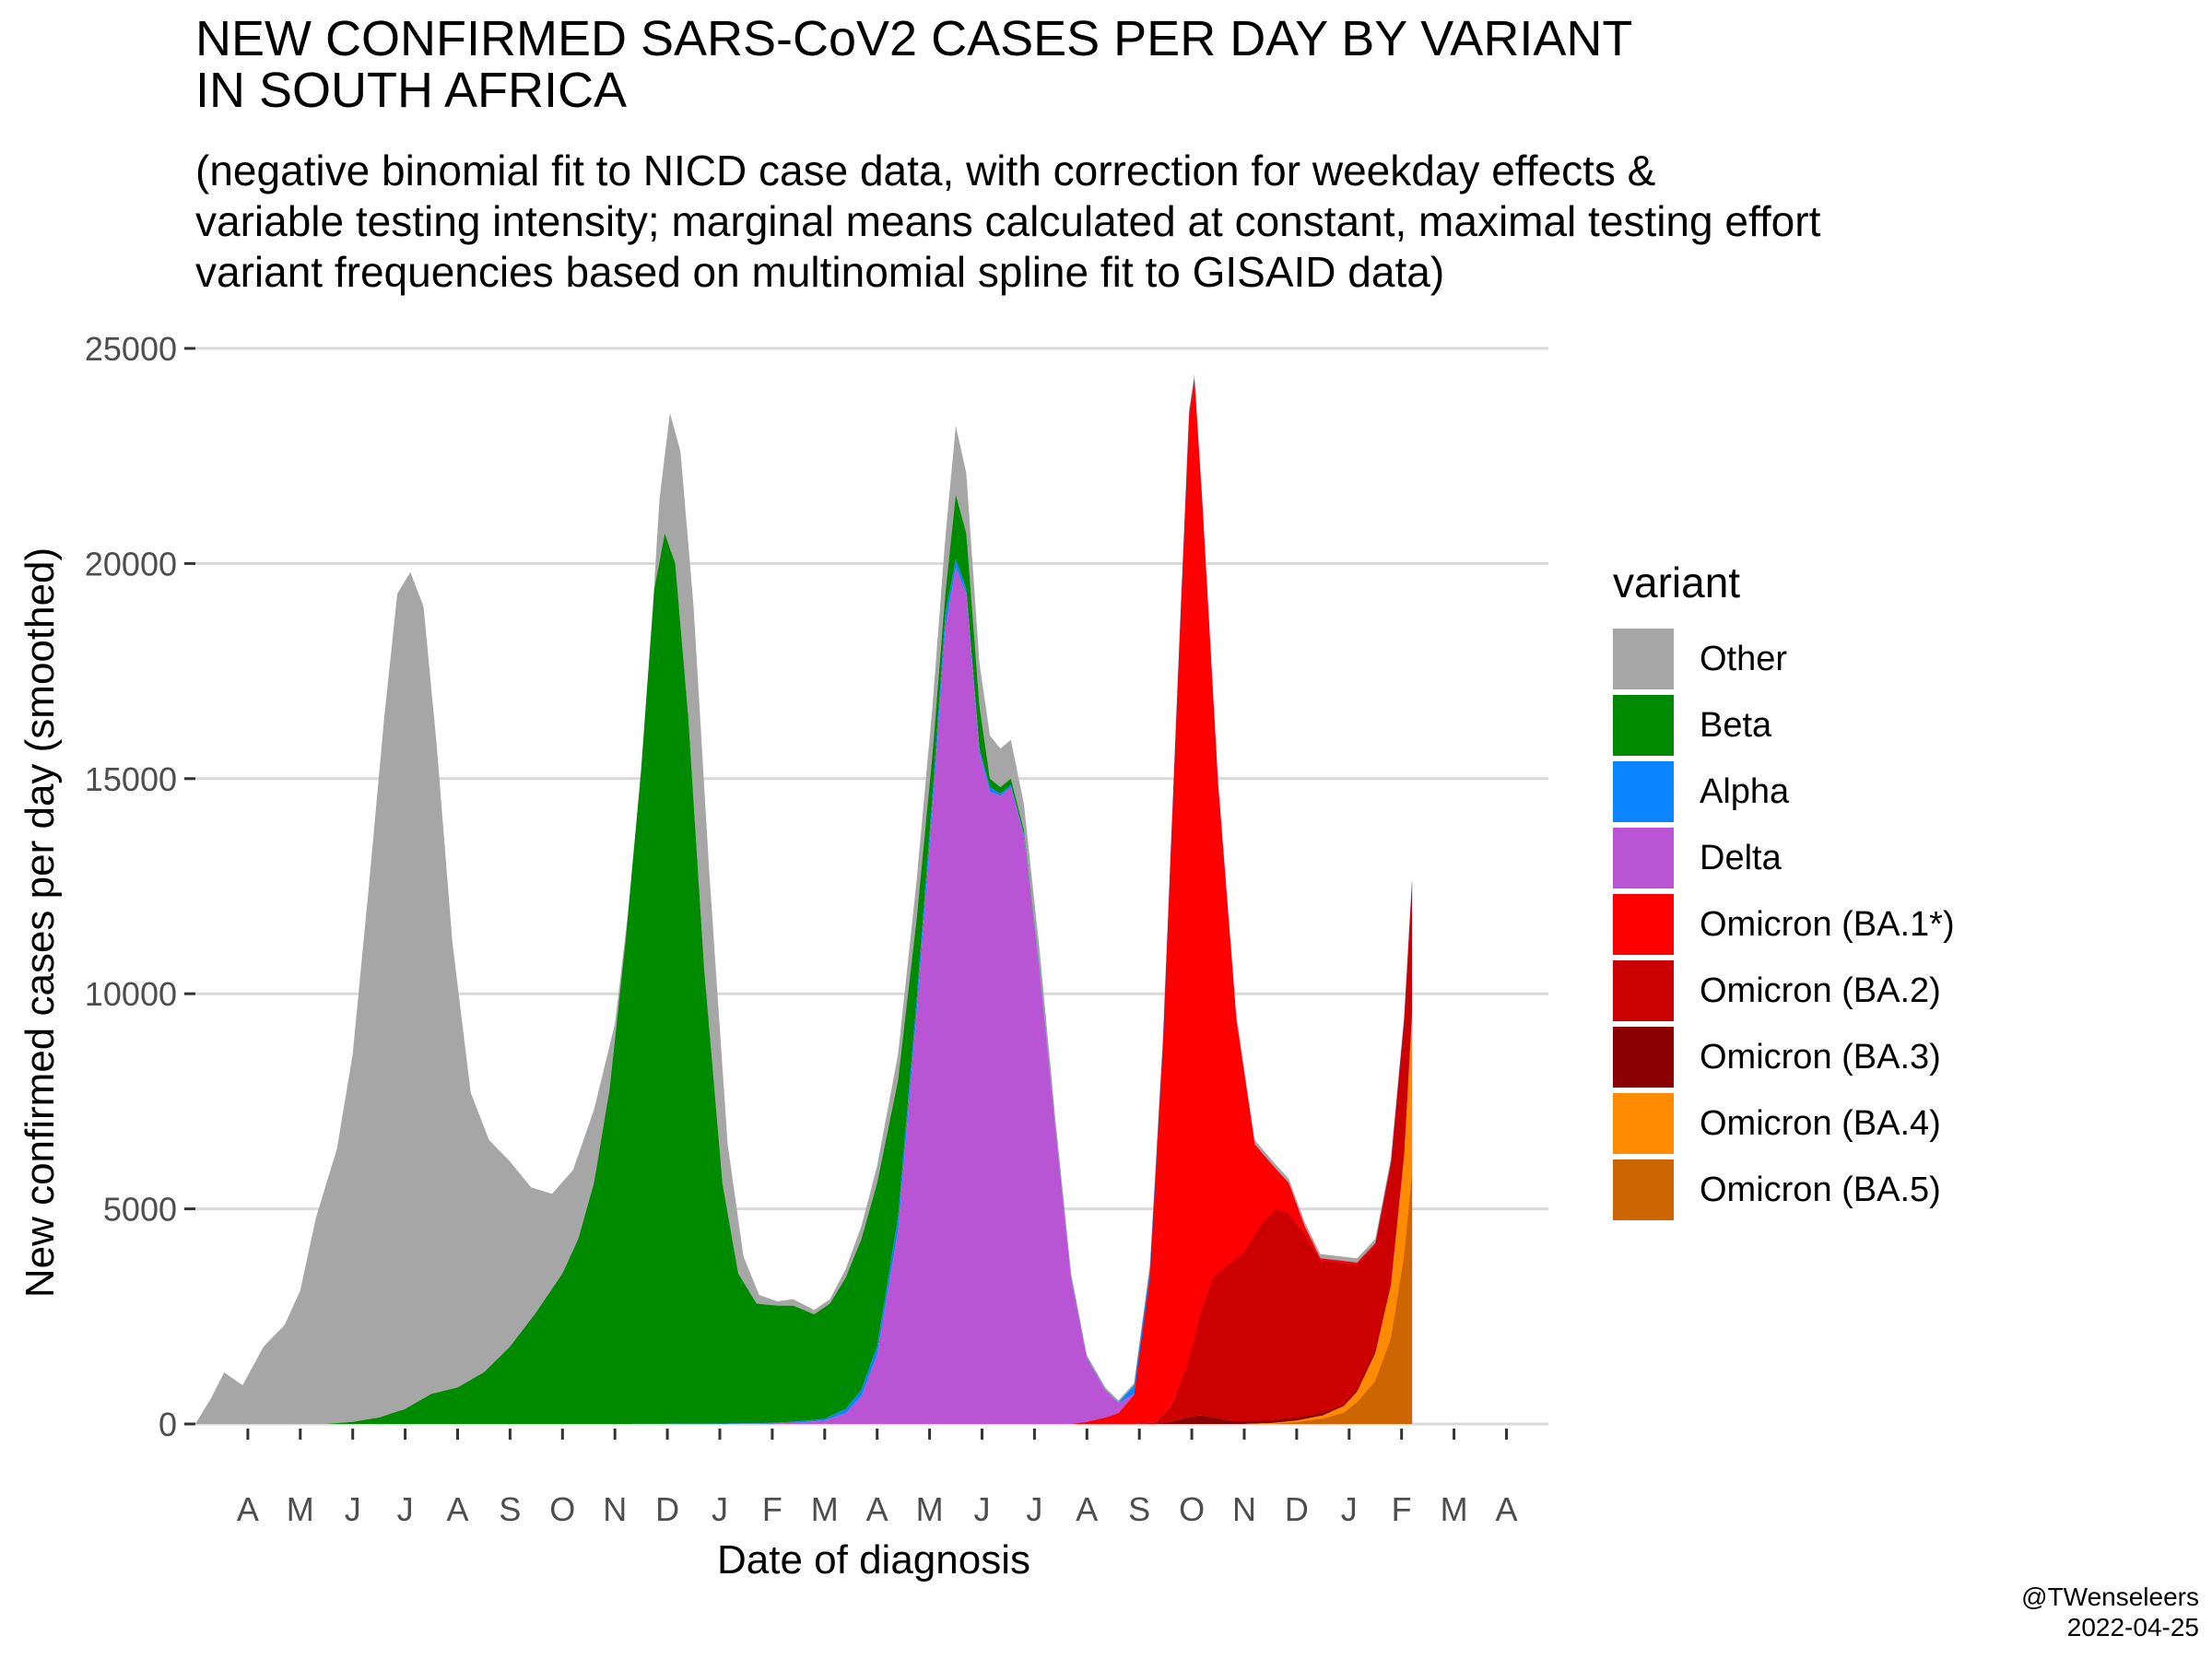 Image resolution: width=2212 pixels, height=1659 pixels. I want to click on legend-label: Omicron (BA.2), so click(1820, 990).